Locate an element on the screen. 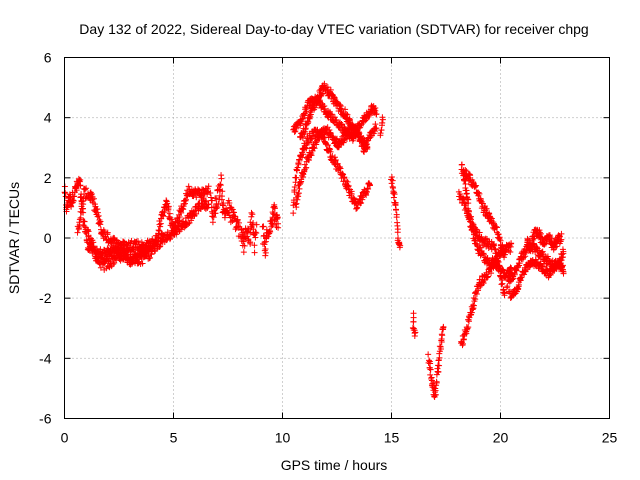 This screenshot has height=480, width=640. y-tick-label: 2 is located at coordinates (48, 178).